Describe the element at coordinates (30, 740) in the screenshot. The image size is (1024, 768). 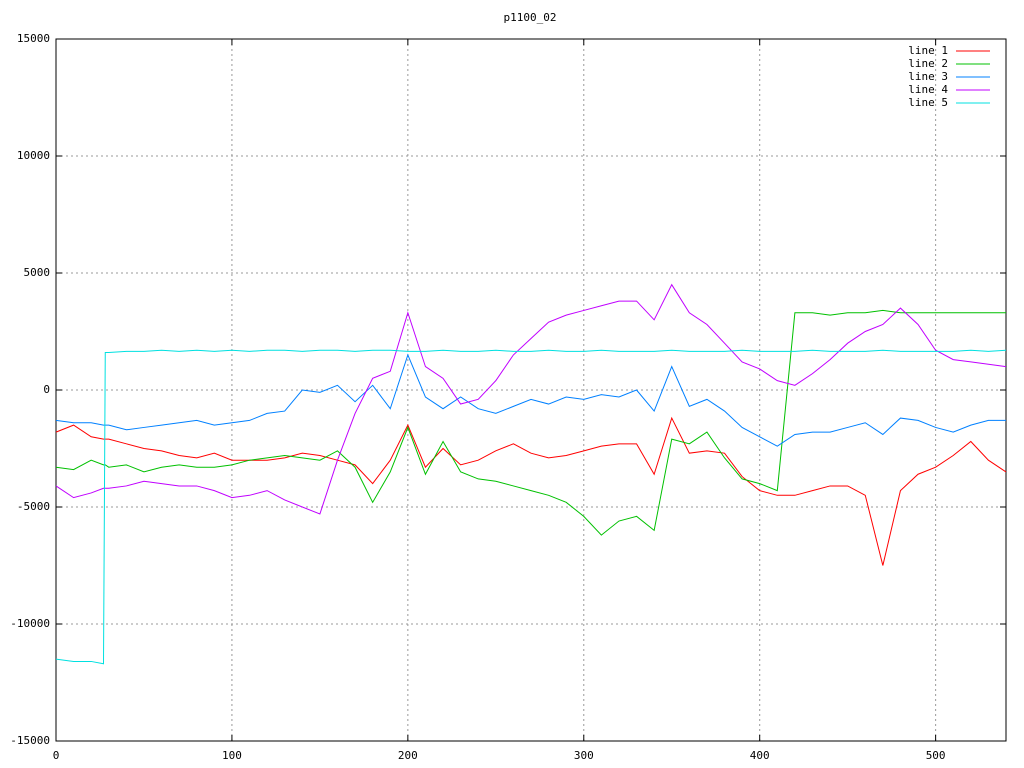
I see `y-tick-label: -15000` at that location.